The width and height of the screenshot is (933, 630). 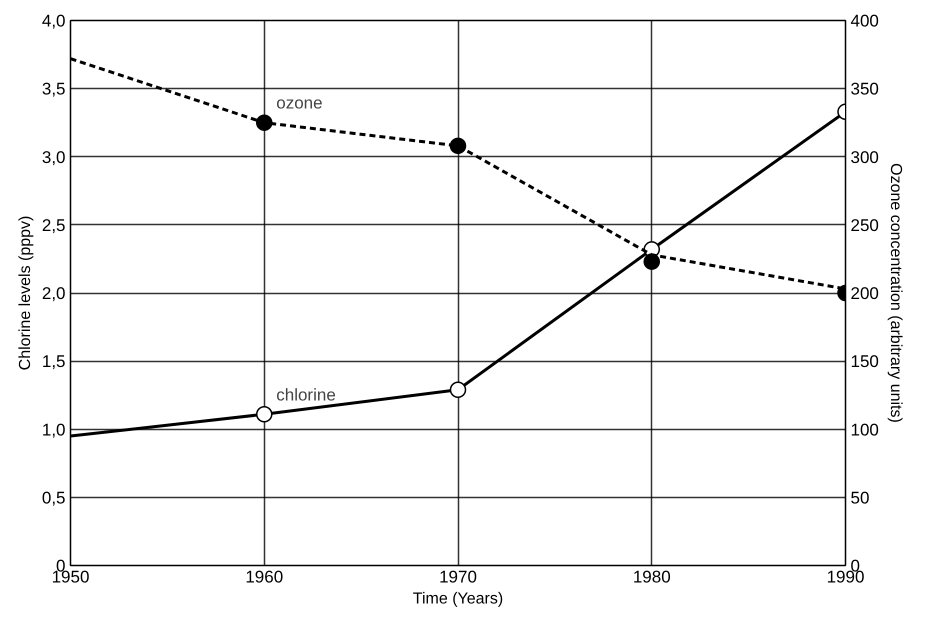 I want to click on y-tick-label: 2,0, so click(x=54, y=293).